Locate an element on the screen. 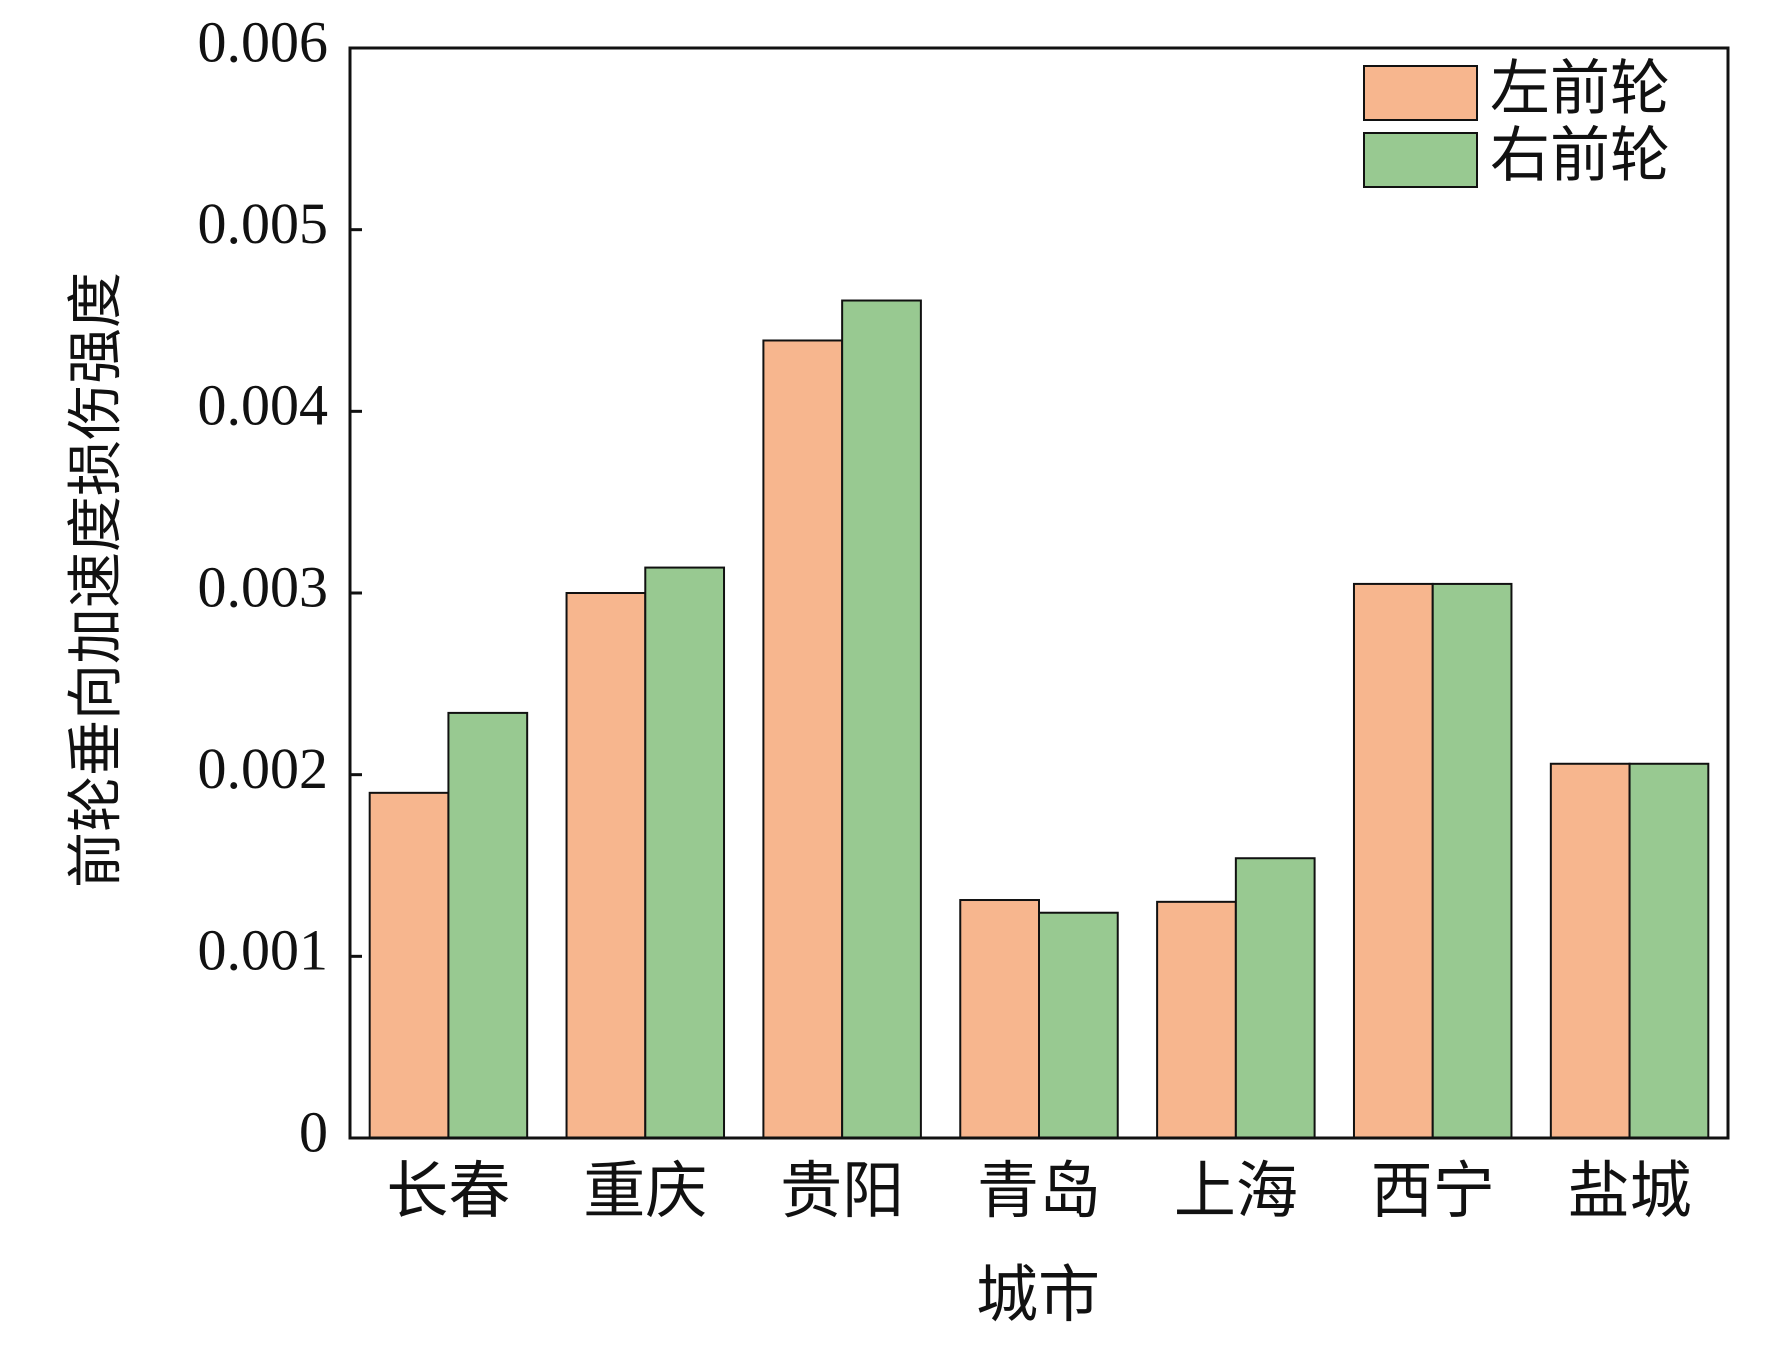 The width and height of the screenshot is (1772, 1370). y-tick-label: 0.006 is located at coordinates (263, 41).